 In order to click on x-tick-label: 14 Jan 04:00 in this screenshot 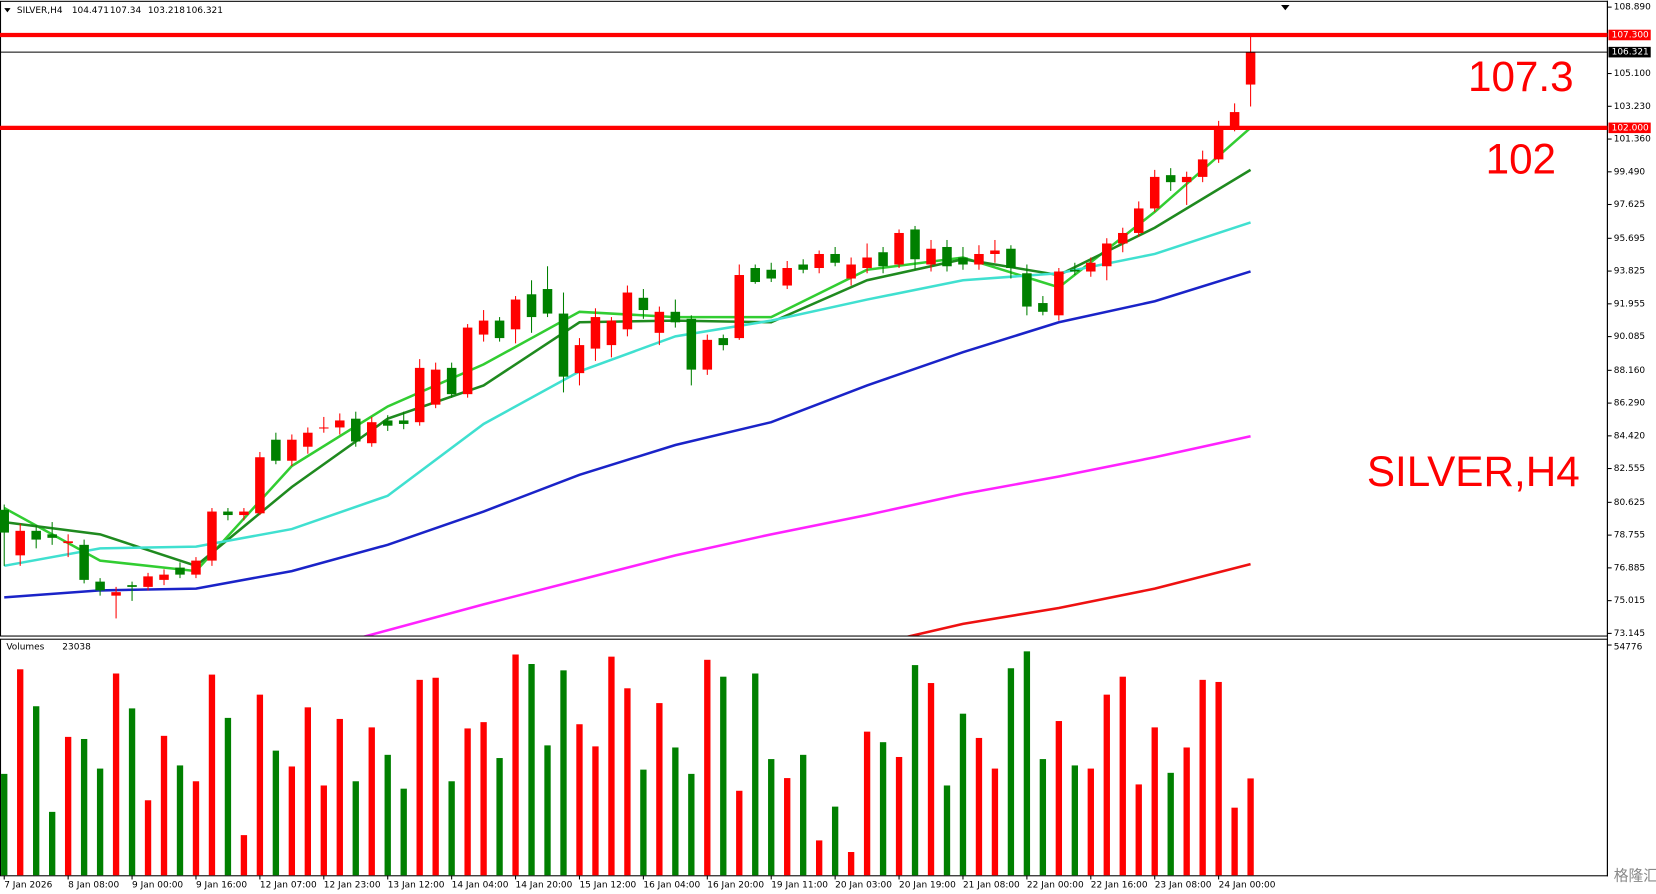, I will do `click(480, 885)`.